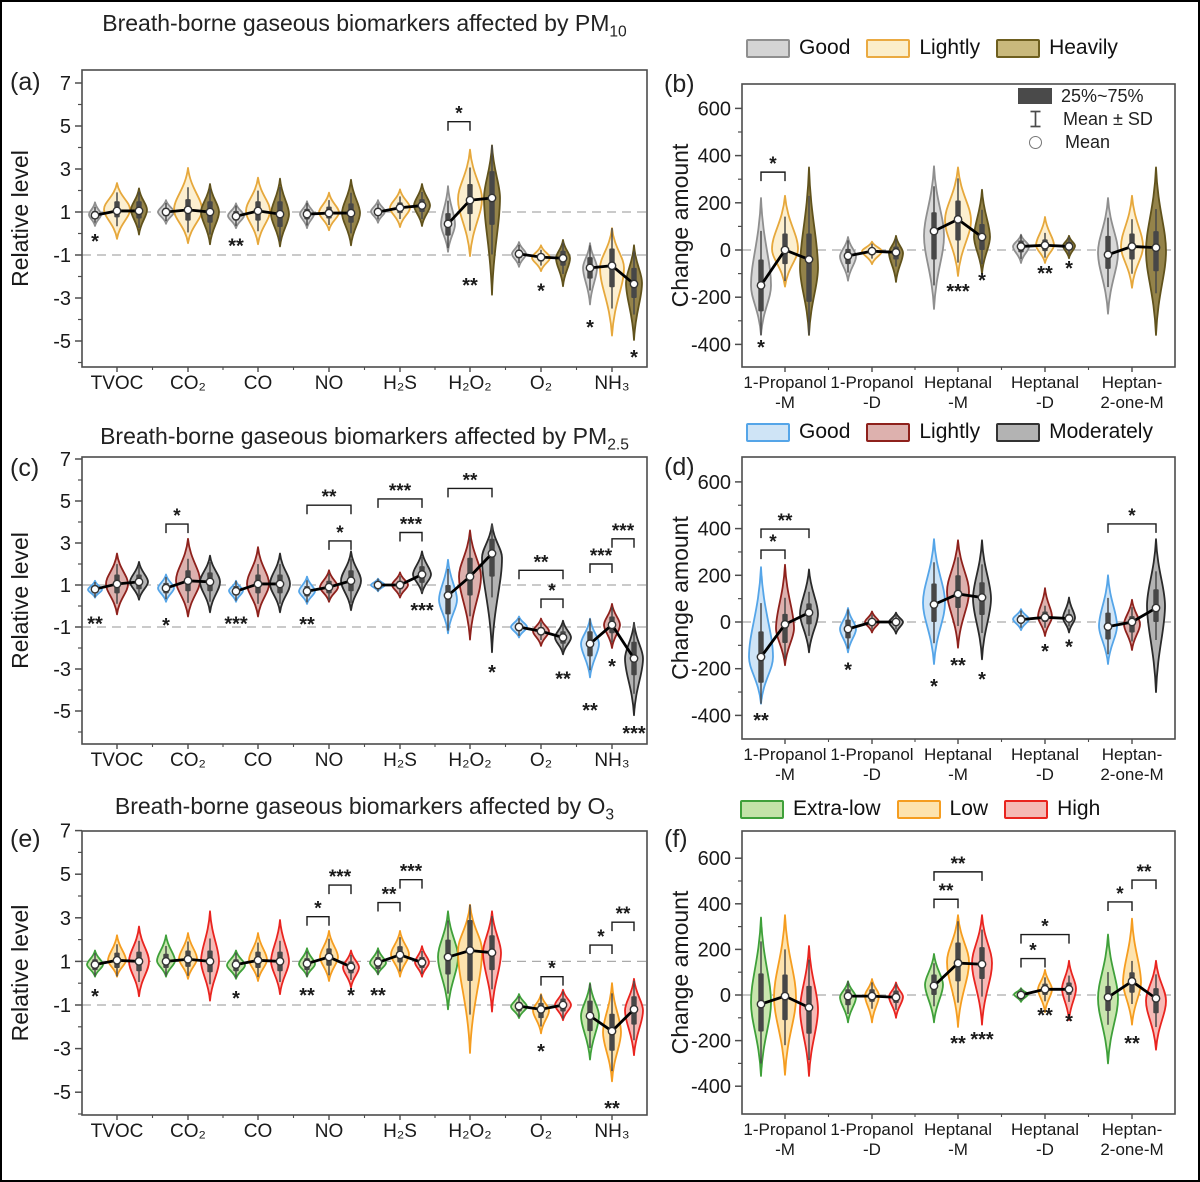 This screenshot has width=1200, height=1182. Describe the element at coordinates (1018, 432) in the screenshot. I see `legend-swatch-moderately` at that location.